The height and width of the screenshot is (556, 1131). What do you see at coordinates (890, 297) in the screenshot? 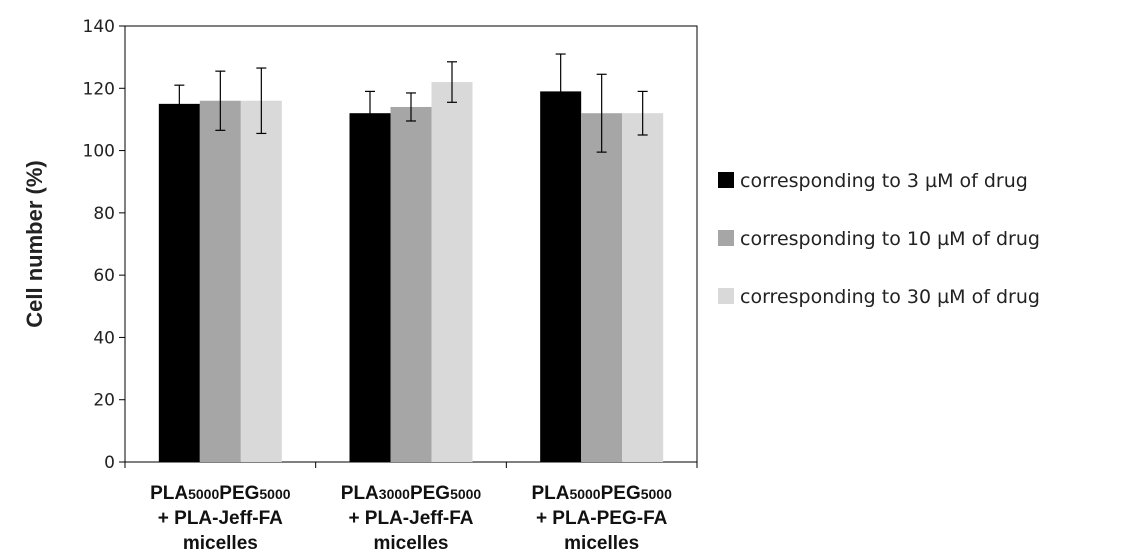
I see `legend-label: corresponding to 30 µM of drug` at bounding box center [890, 297].